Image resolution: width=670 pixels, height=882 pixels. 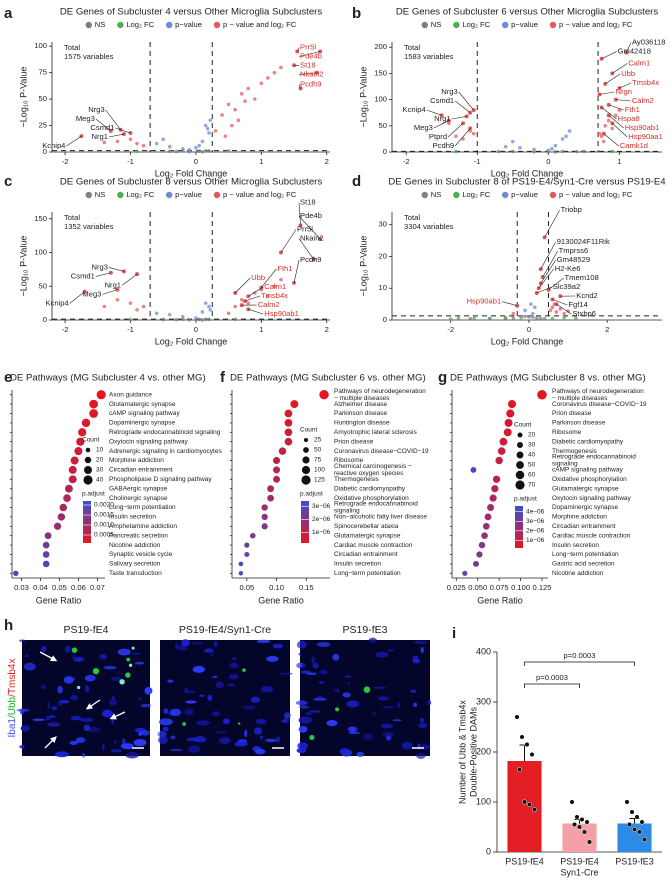 I want to click on cell-signal, so click(x=78, y=687).